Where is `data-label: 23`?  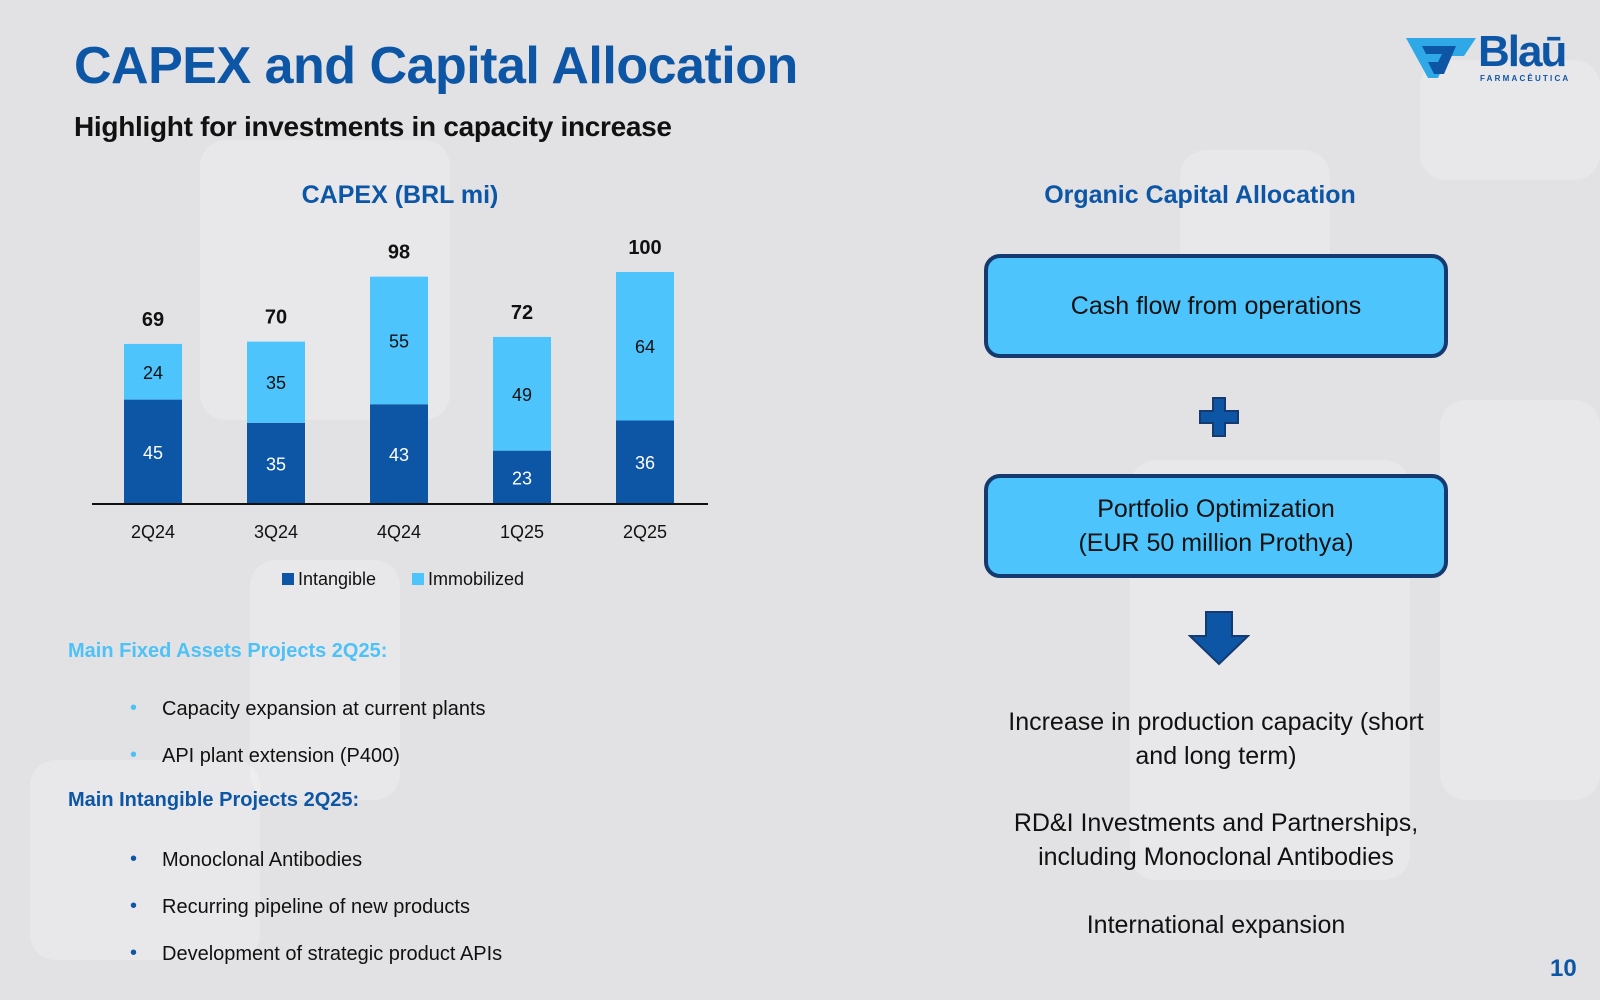 data-label: 23 is located at coordinates (522, 478).